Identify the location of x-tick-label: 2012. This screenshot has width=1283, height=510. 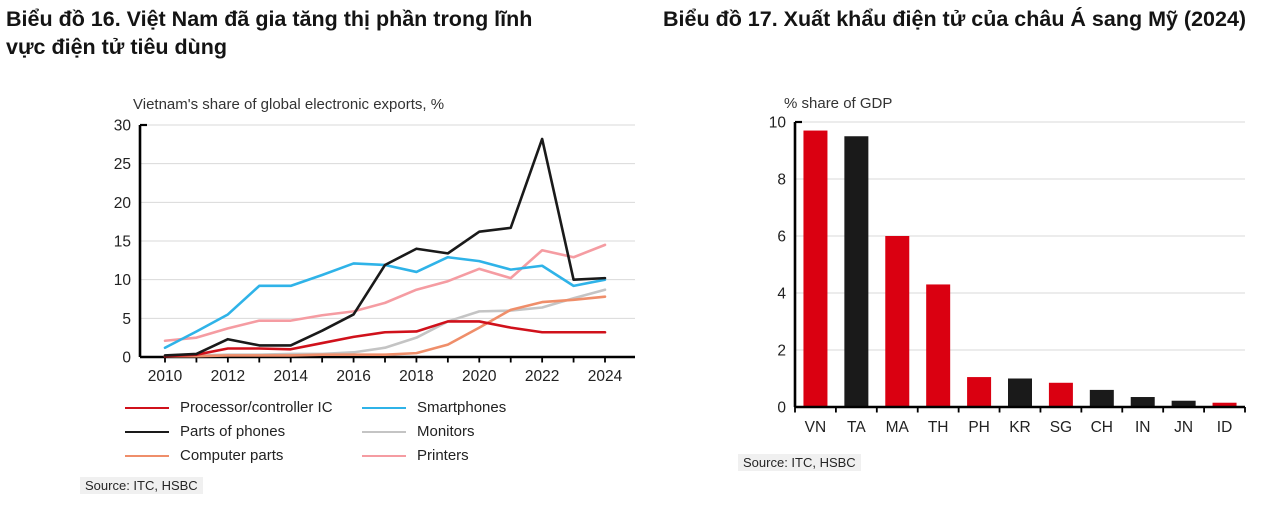
(228, 376).